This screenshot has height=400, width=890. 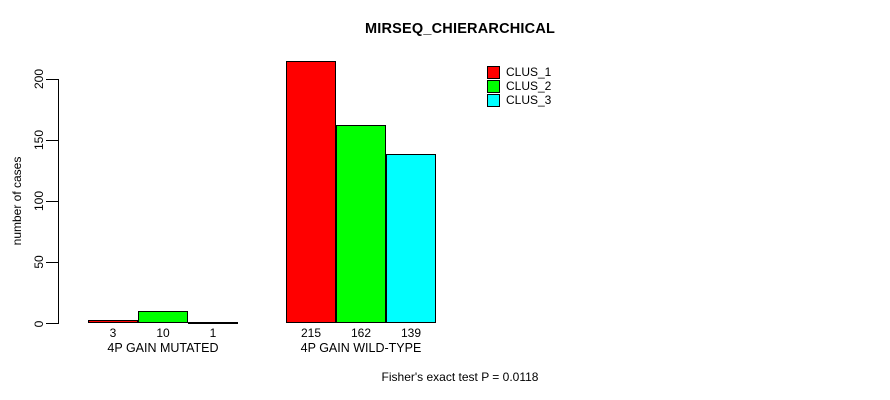 What do you see at coordinates (529, 86) in the screenshot?
I see `legend-label: CLUS_2` at bounding box center [529, 86].